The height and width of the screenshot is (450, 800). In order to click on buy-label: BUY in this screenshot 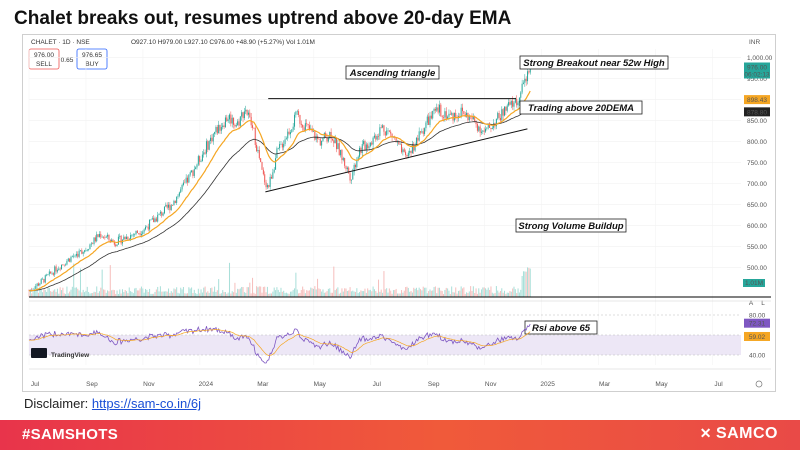, I will do `click(92, 64)`.